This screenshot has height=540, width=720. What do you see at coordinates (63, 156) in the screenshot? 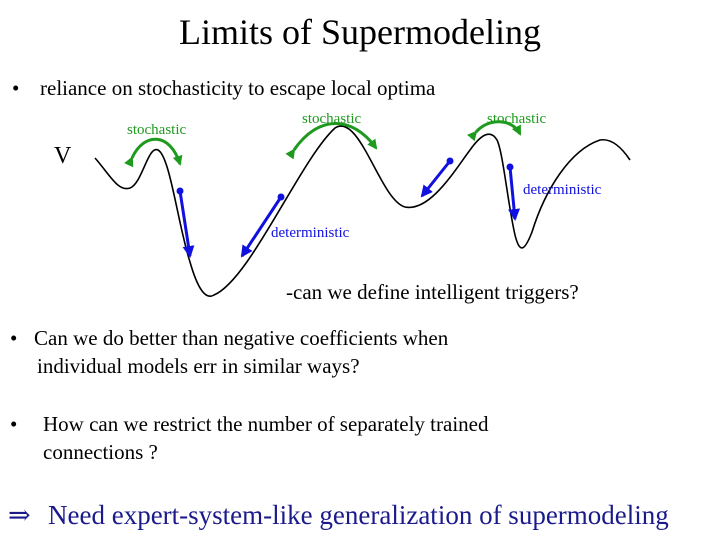
I see `v-label: V` at bounding box center [63, 156].